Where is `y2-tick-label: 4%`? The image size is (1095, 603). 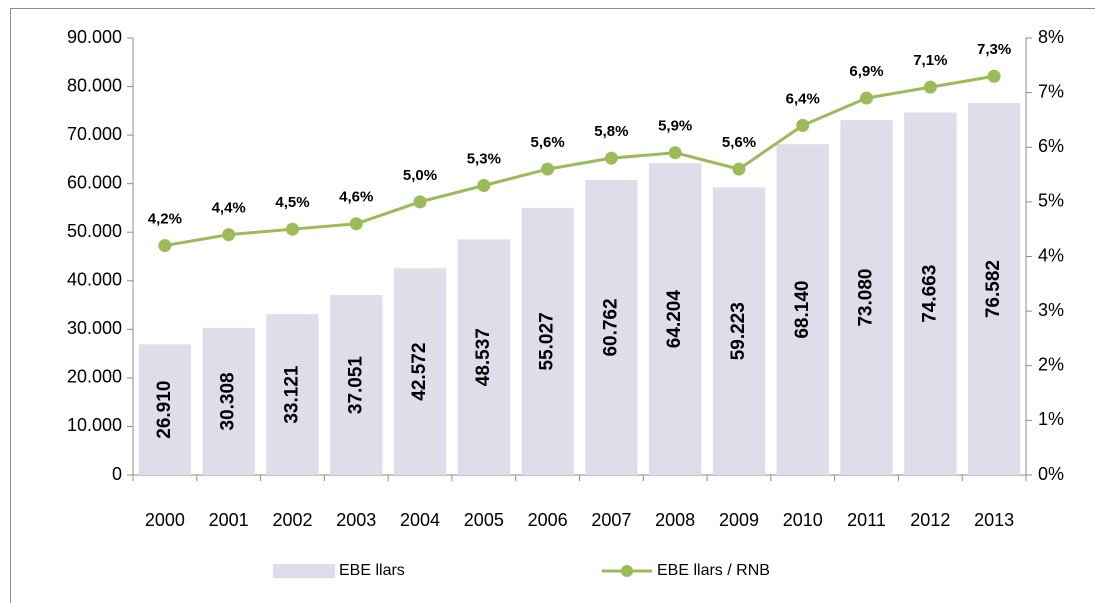
y2-tick-label: 4% is located at coordinates (1051, 255).